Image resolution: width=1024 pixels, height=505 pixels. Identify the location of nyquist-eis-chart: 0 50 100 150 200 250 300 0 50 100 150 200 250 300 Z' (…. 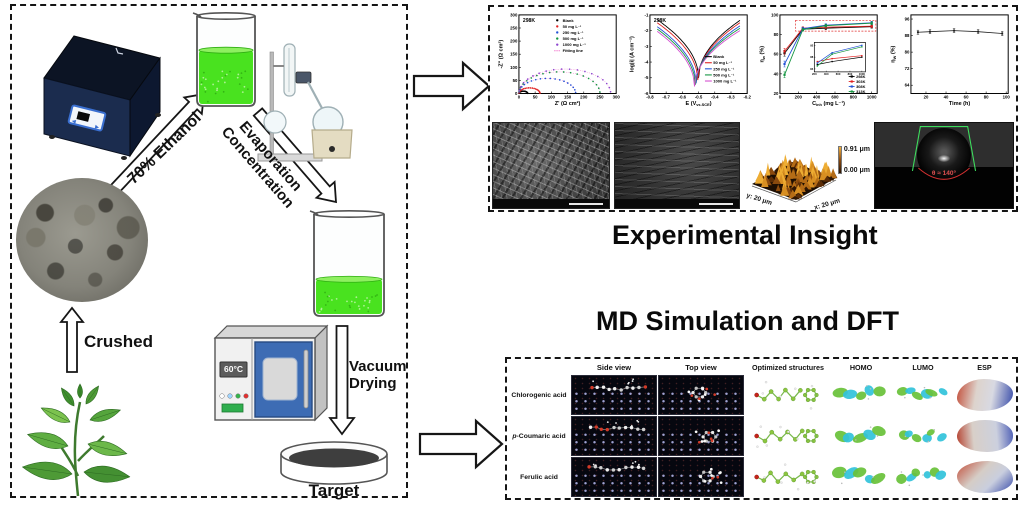
(557, 65).